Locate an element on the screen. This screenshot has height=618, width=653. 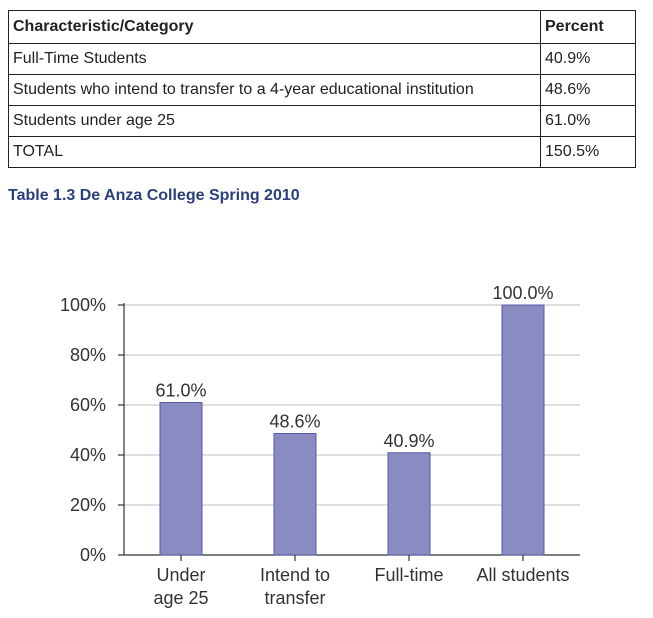
header-category: Characteristic/Category is located at coordinates (274, 27).